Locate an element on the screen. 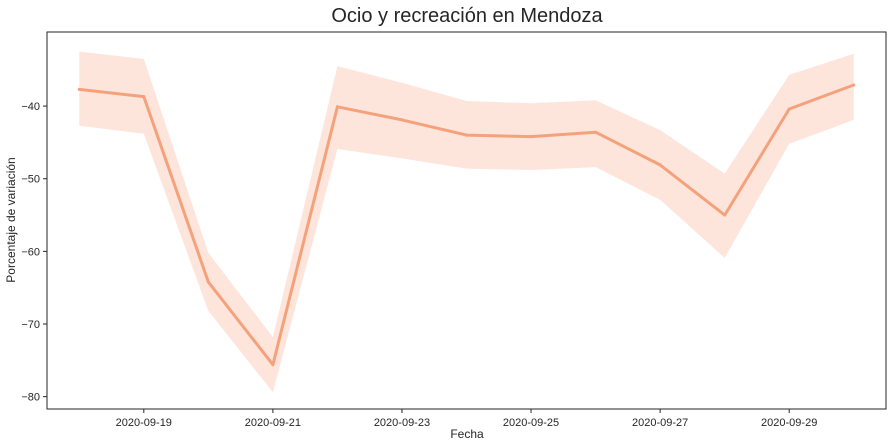  y-tick-label: −60 is located at coordinates (30, 252).